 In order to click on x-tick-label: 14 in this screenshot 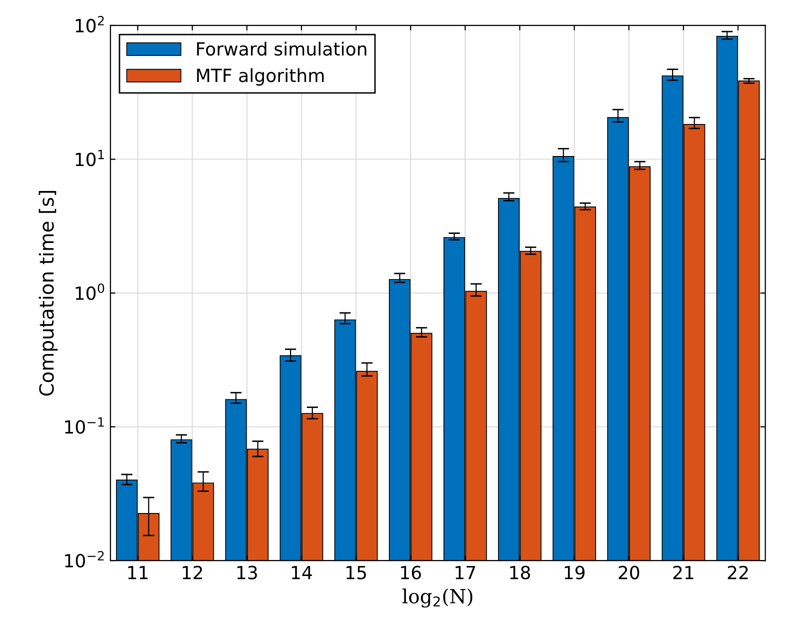, I will do `click(302, 573)`.